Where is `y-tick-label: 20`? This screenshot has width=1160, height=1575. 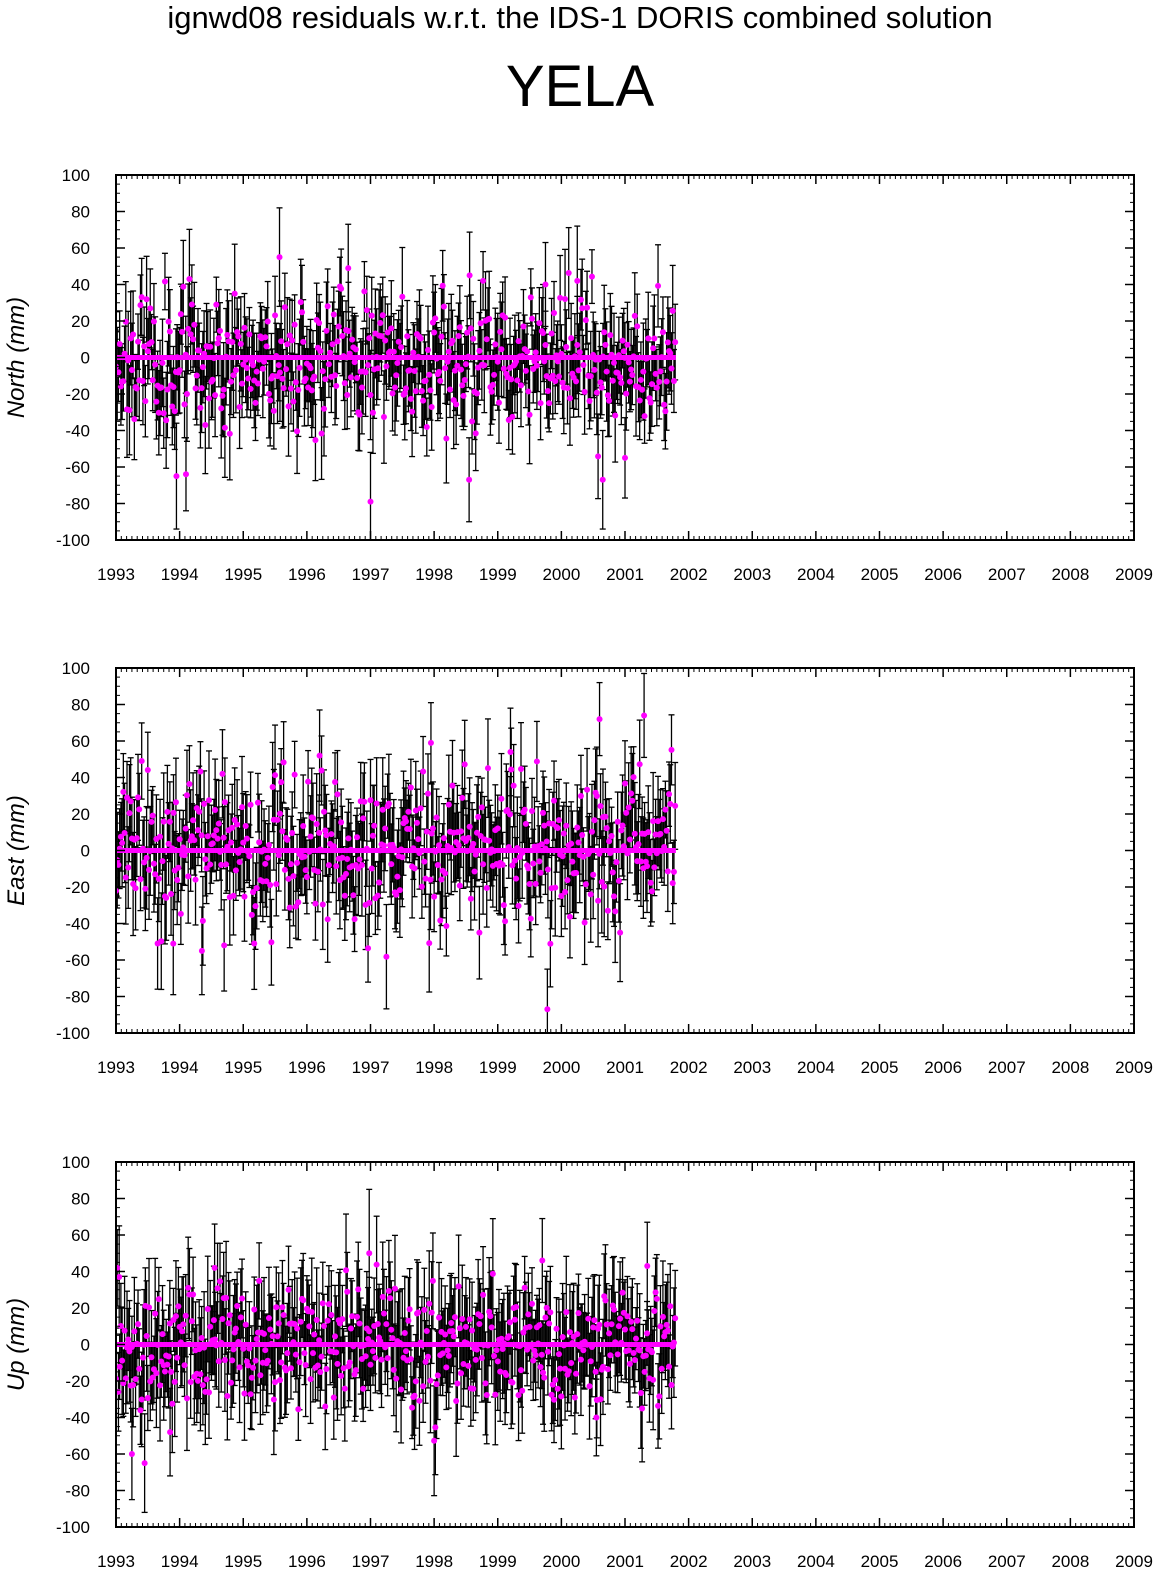 y-tick-label: 20 is located at coordinates (80, 321).